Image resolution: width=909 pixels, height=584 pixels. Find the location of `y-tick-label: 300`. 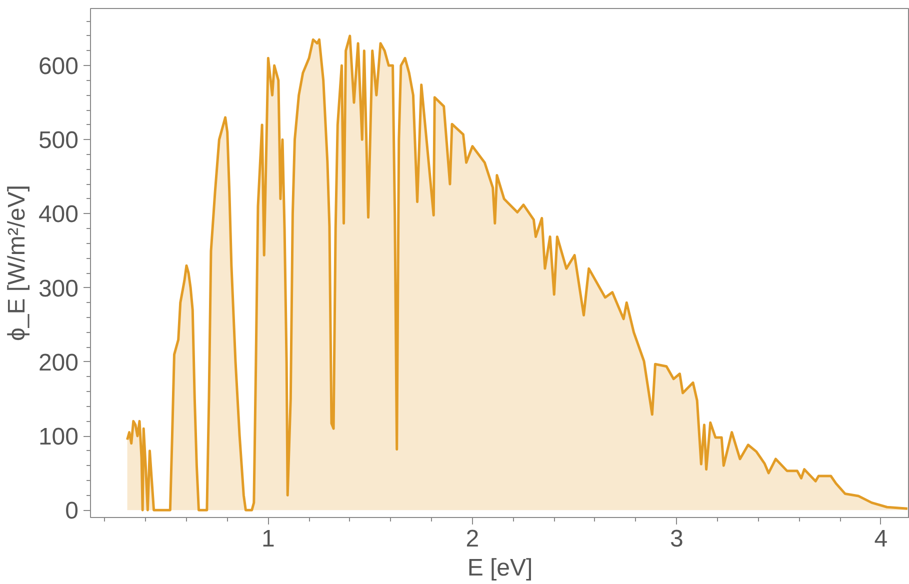

y-tick-label: 300 is located at coordinates (58, 288).